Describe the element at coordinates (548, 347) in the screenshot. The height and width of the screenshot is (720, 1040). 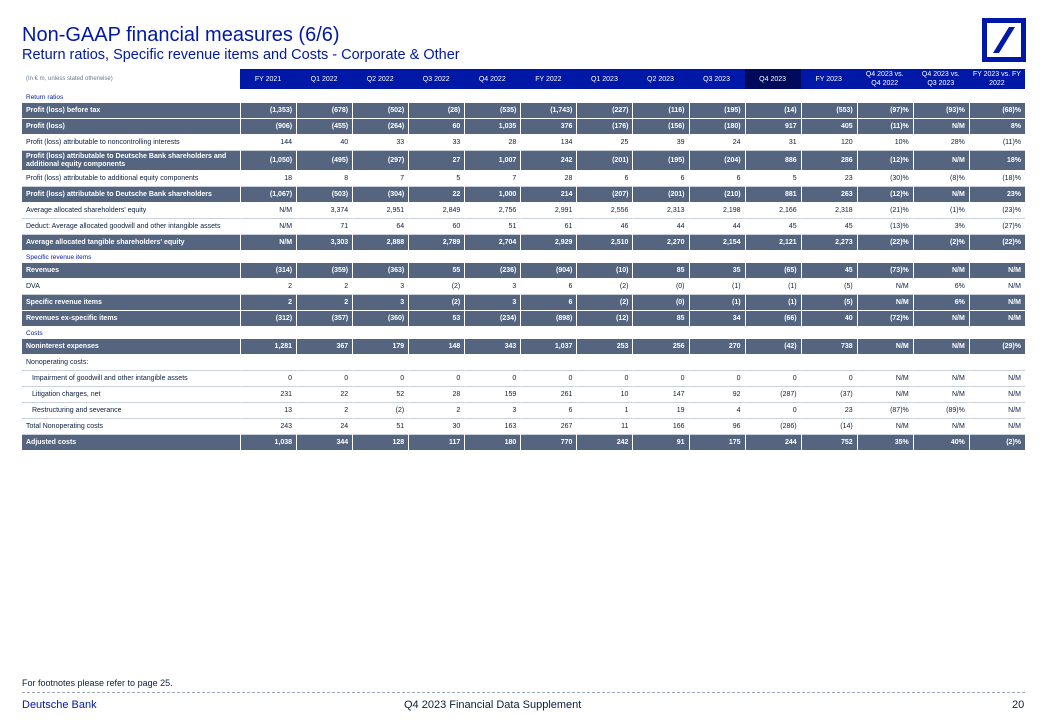
I see `table-cell: 1,037` at that location.